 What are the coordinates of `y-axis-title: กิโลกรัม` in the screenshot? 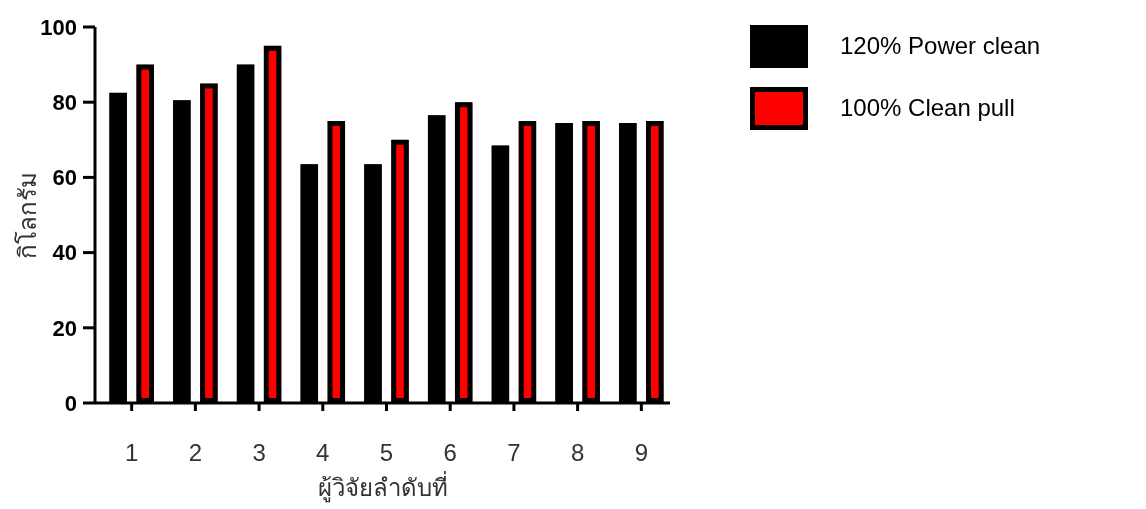 It's located at (27, 215).